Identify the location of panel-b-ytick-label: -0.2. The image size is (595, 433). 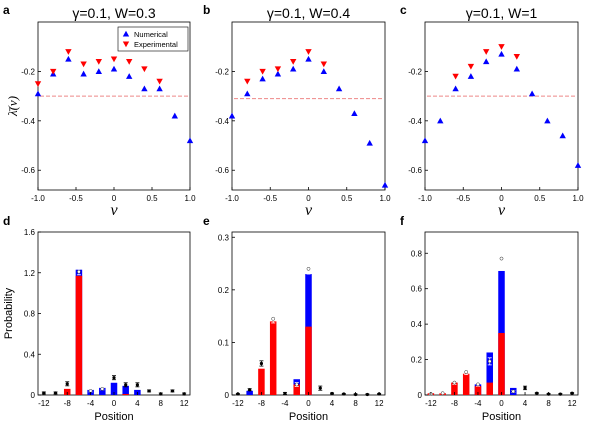
(222, 71).